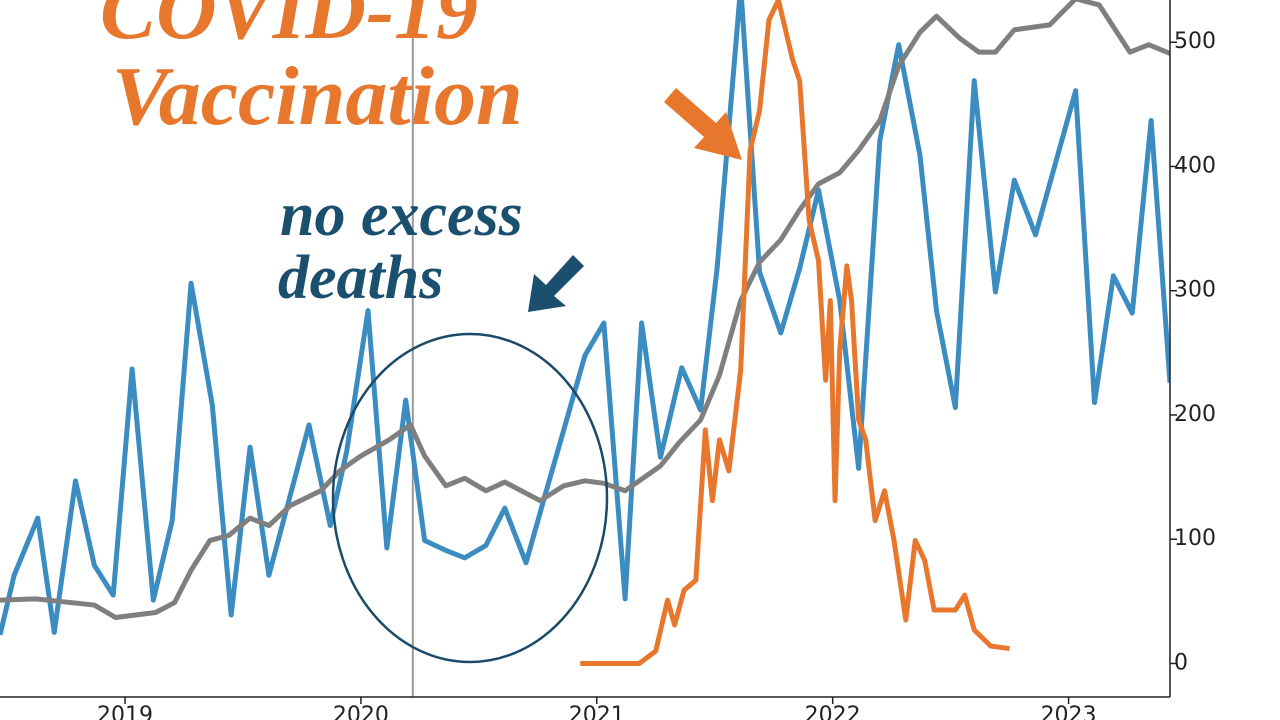  What do you see at coordinates (1195, 165) in the screenshot?
I see `y-tick-label: 400` at bounding box center [1195, 165].